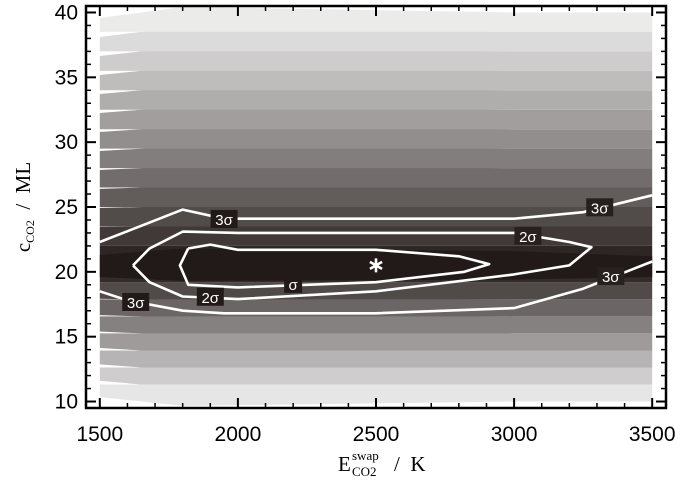 The image size is (682, 482). I want to click on contour-label-2: 2σ, so click(210, 298).